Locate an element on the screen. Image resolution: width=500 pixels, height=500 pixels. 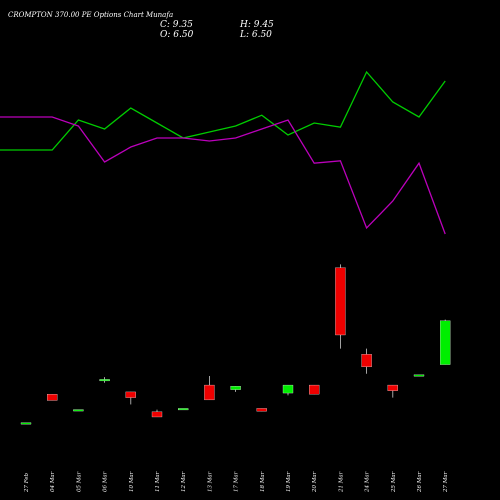
low-value: L: 6.50 is located at coordinates (256, 35).